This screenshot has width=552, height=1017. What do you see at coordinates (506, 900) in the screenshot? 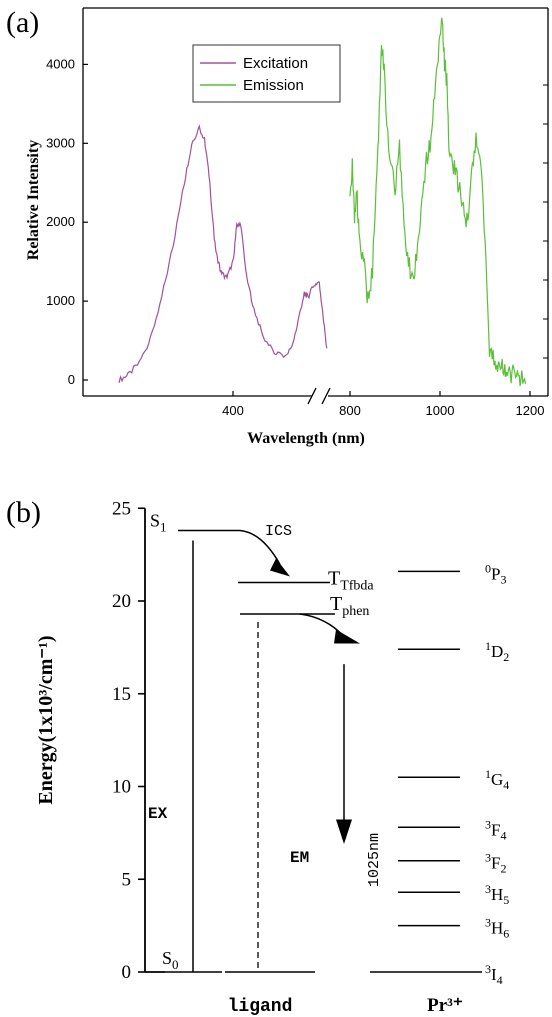
I see `pr-label-sub: 5` at bounding box center [506, 900].